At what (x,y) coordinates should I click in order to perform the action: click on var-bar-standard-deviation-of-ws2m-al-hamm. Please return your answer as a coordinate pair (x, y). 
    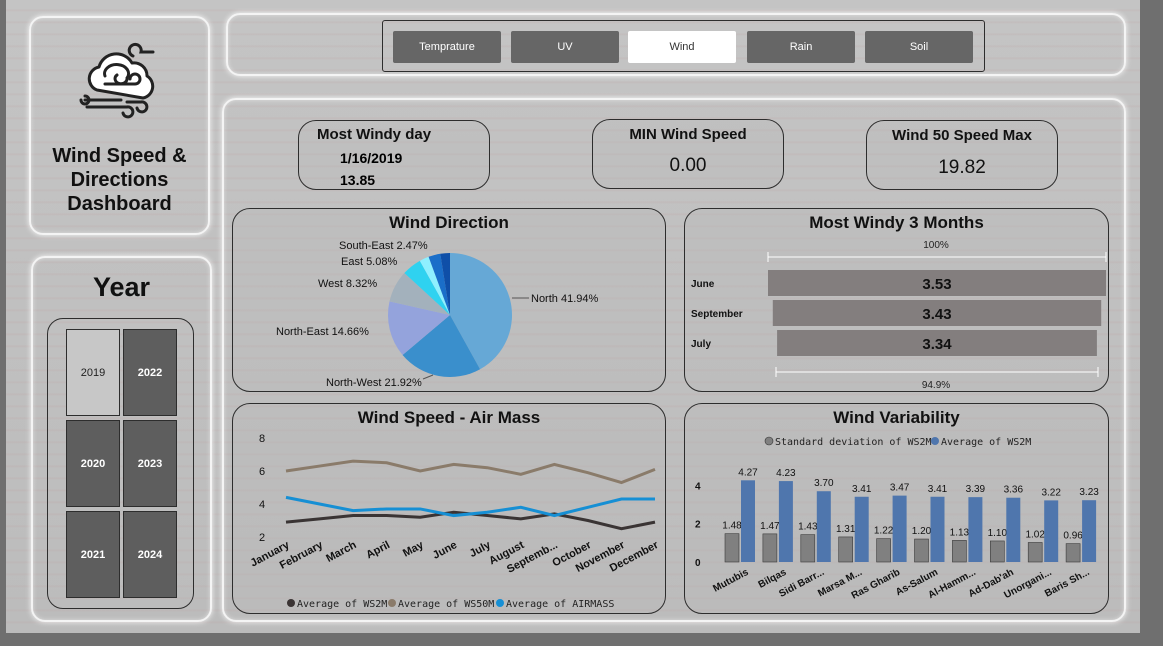
    Looking at the image, I should click on (959, 551).